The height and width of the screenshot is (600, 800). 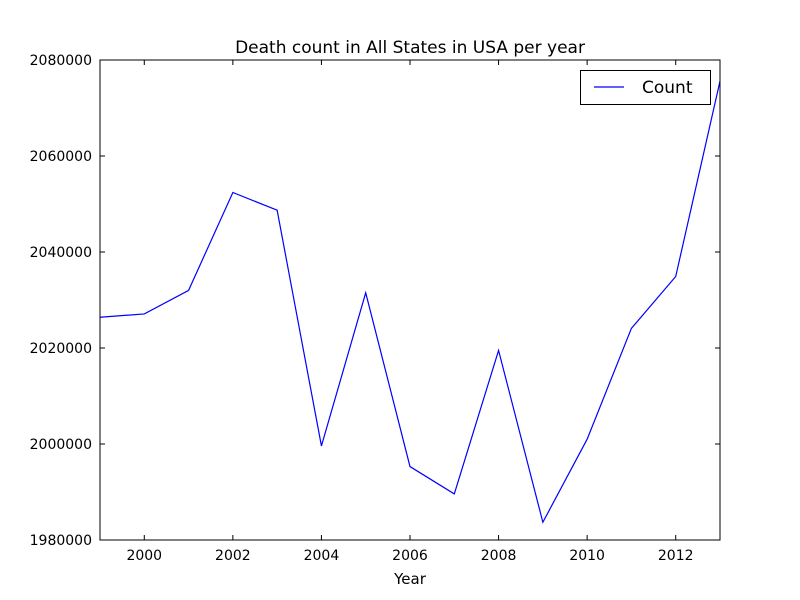 I want to click on x-tick-label: 2000, so click(x=144, y=556).